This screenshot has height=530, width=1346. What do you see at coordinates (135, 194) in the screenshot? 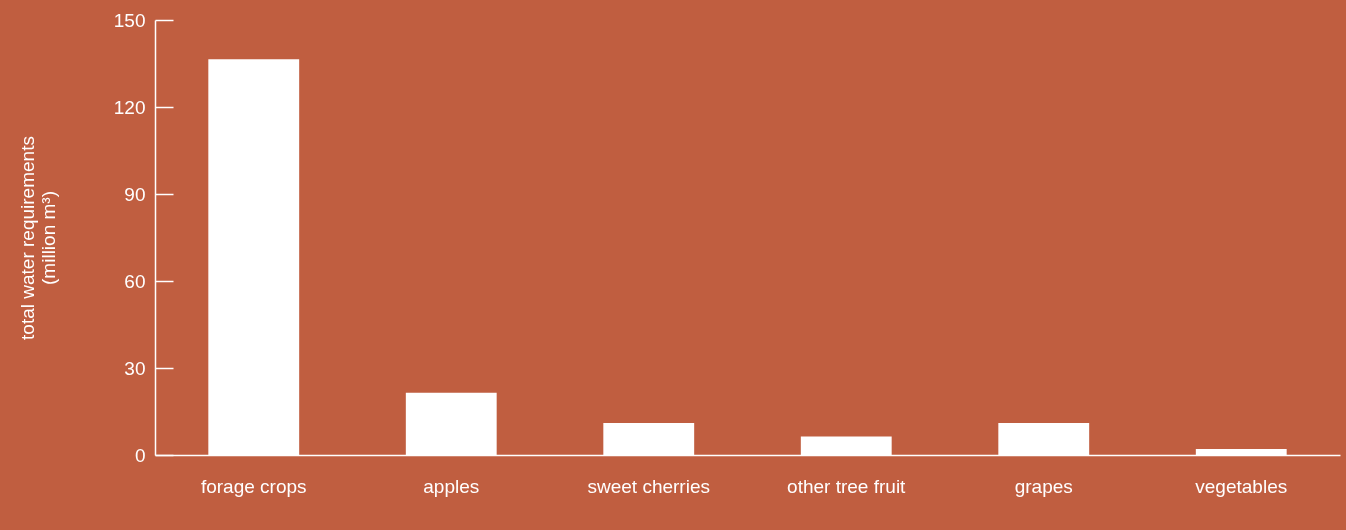
I see `y-tick-label: 90` at bounding box center [135, 194].